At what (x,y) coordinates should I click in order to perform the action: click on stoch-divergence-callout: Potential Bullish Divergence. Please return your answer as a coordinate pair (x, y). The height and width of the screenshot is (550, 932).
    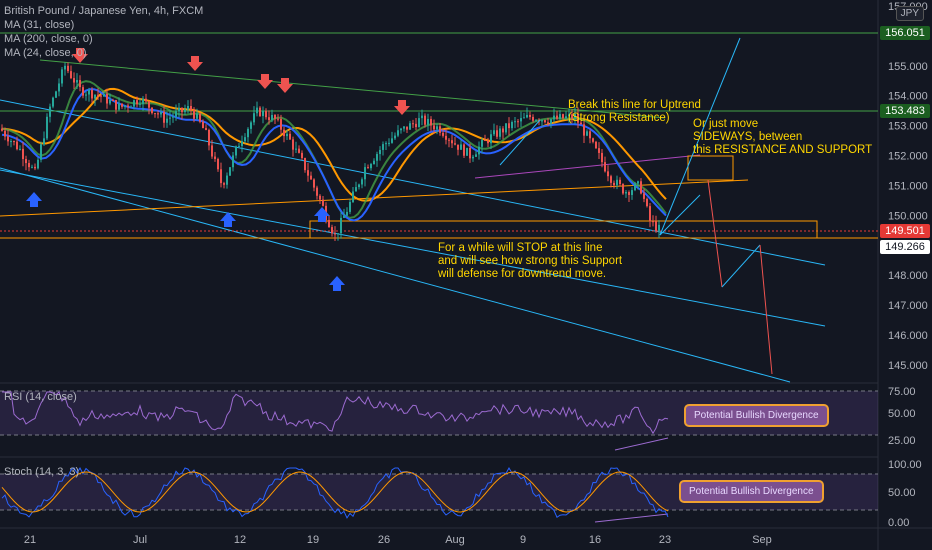
    Looking at the image, I should click on (751, 491).